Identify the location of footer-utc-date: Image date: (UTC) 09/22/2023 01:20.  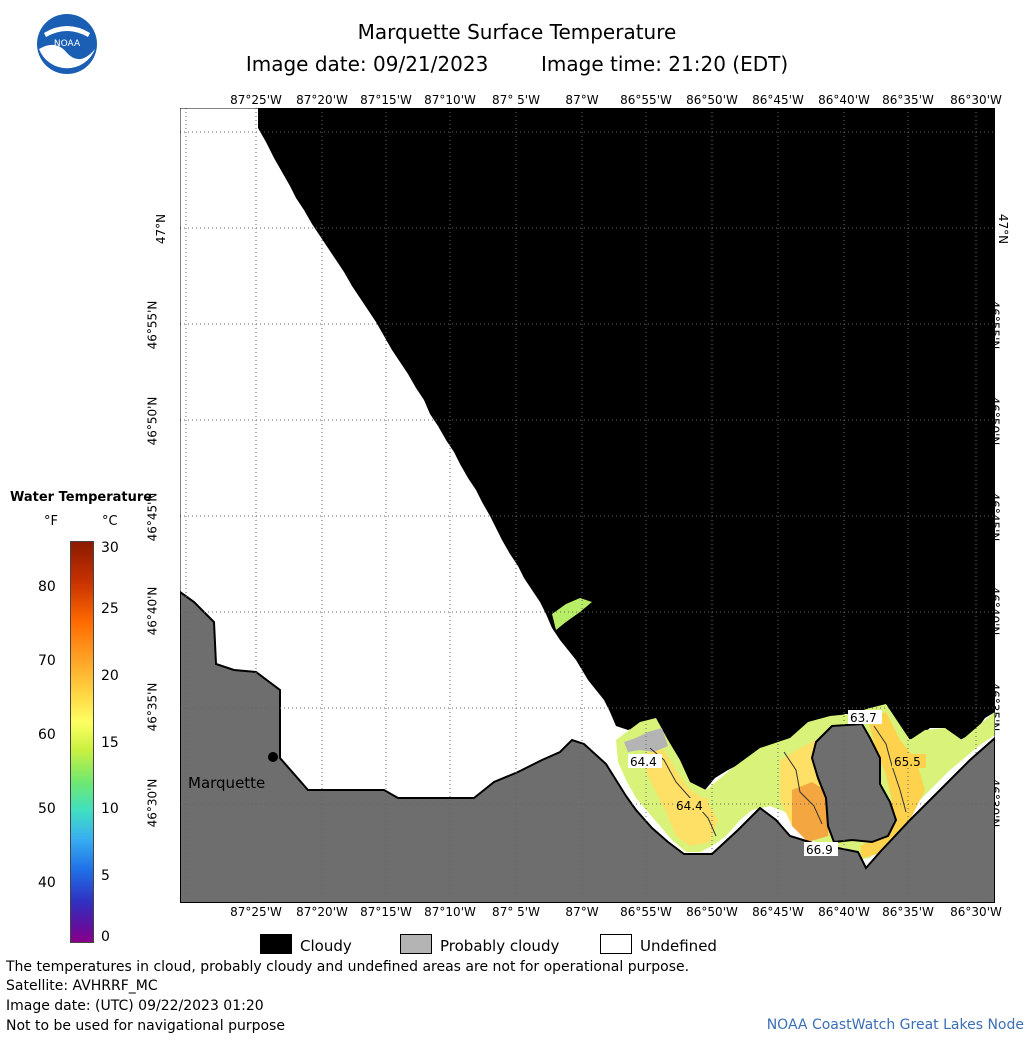
(135, 1006).